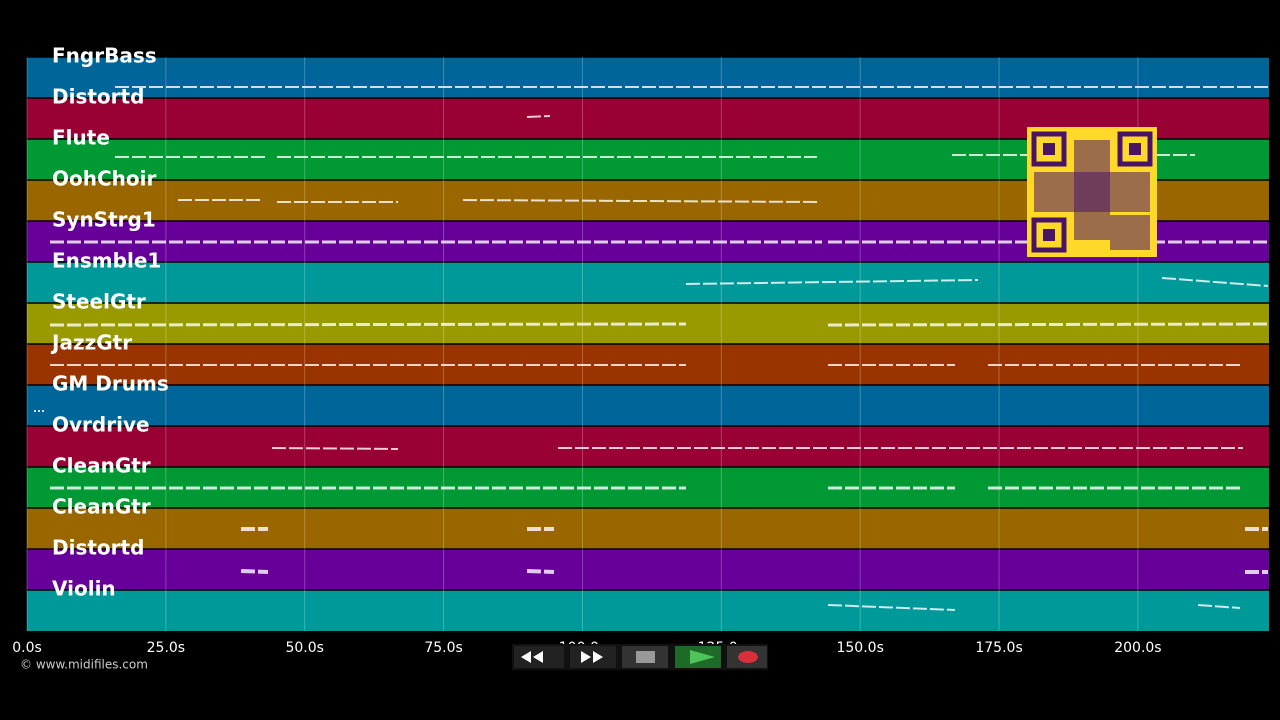 The image size is (1280, 720). What do you see at coordinates (104, 56) in the screenshot?
I see `track-label: FngrBass` at bounding box center [104, 56].